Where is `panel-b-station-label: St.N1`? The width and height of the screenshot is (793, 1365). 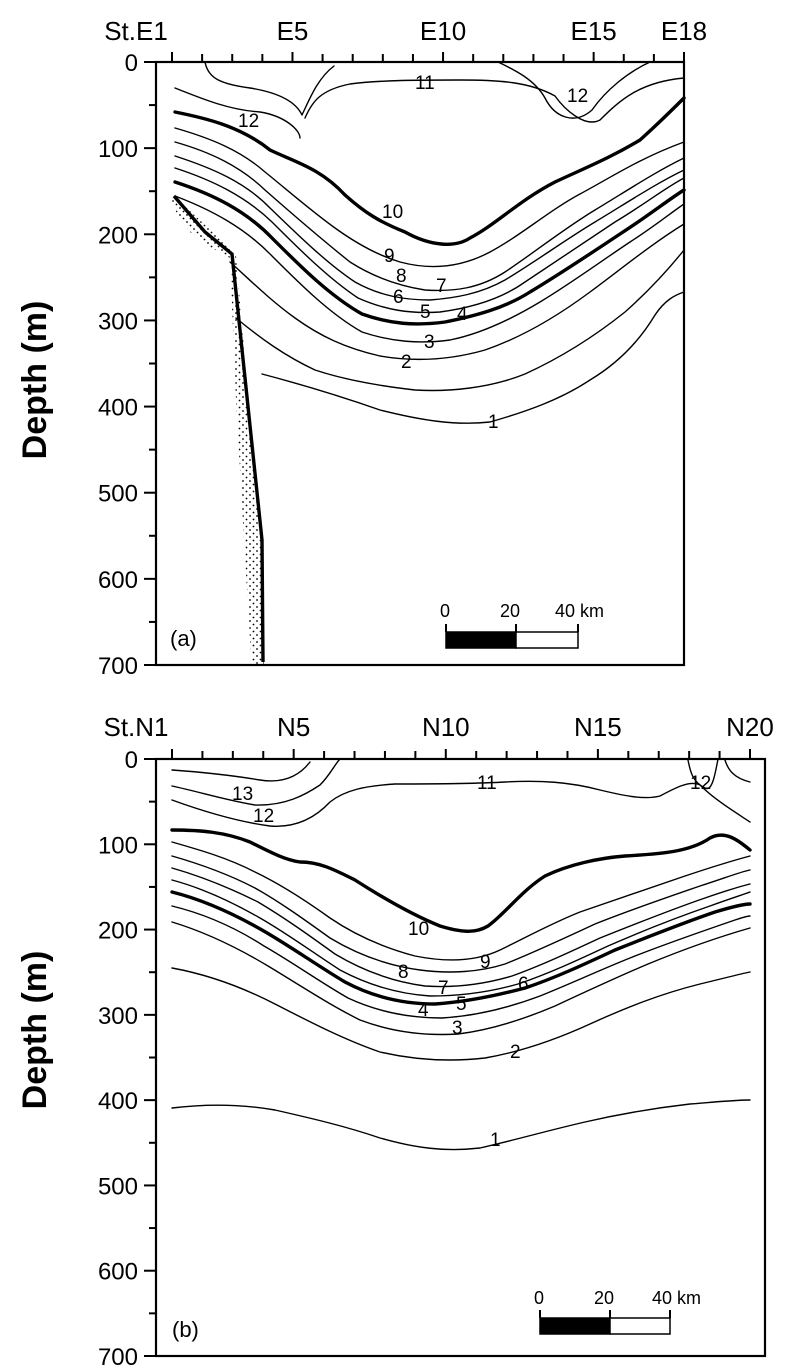 panel-b-station-label: St.N1 is located at coordinates (135, 727).